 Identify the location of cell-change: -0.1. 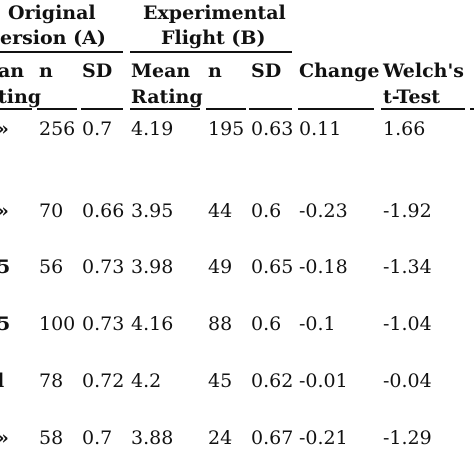
(317, 324).